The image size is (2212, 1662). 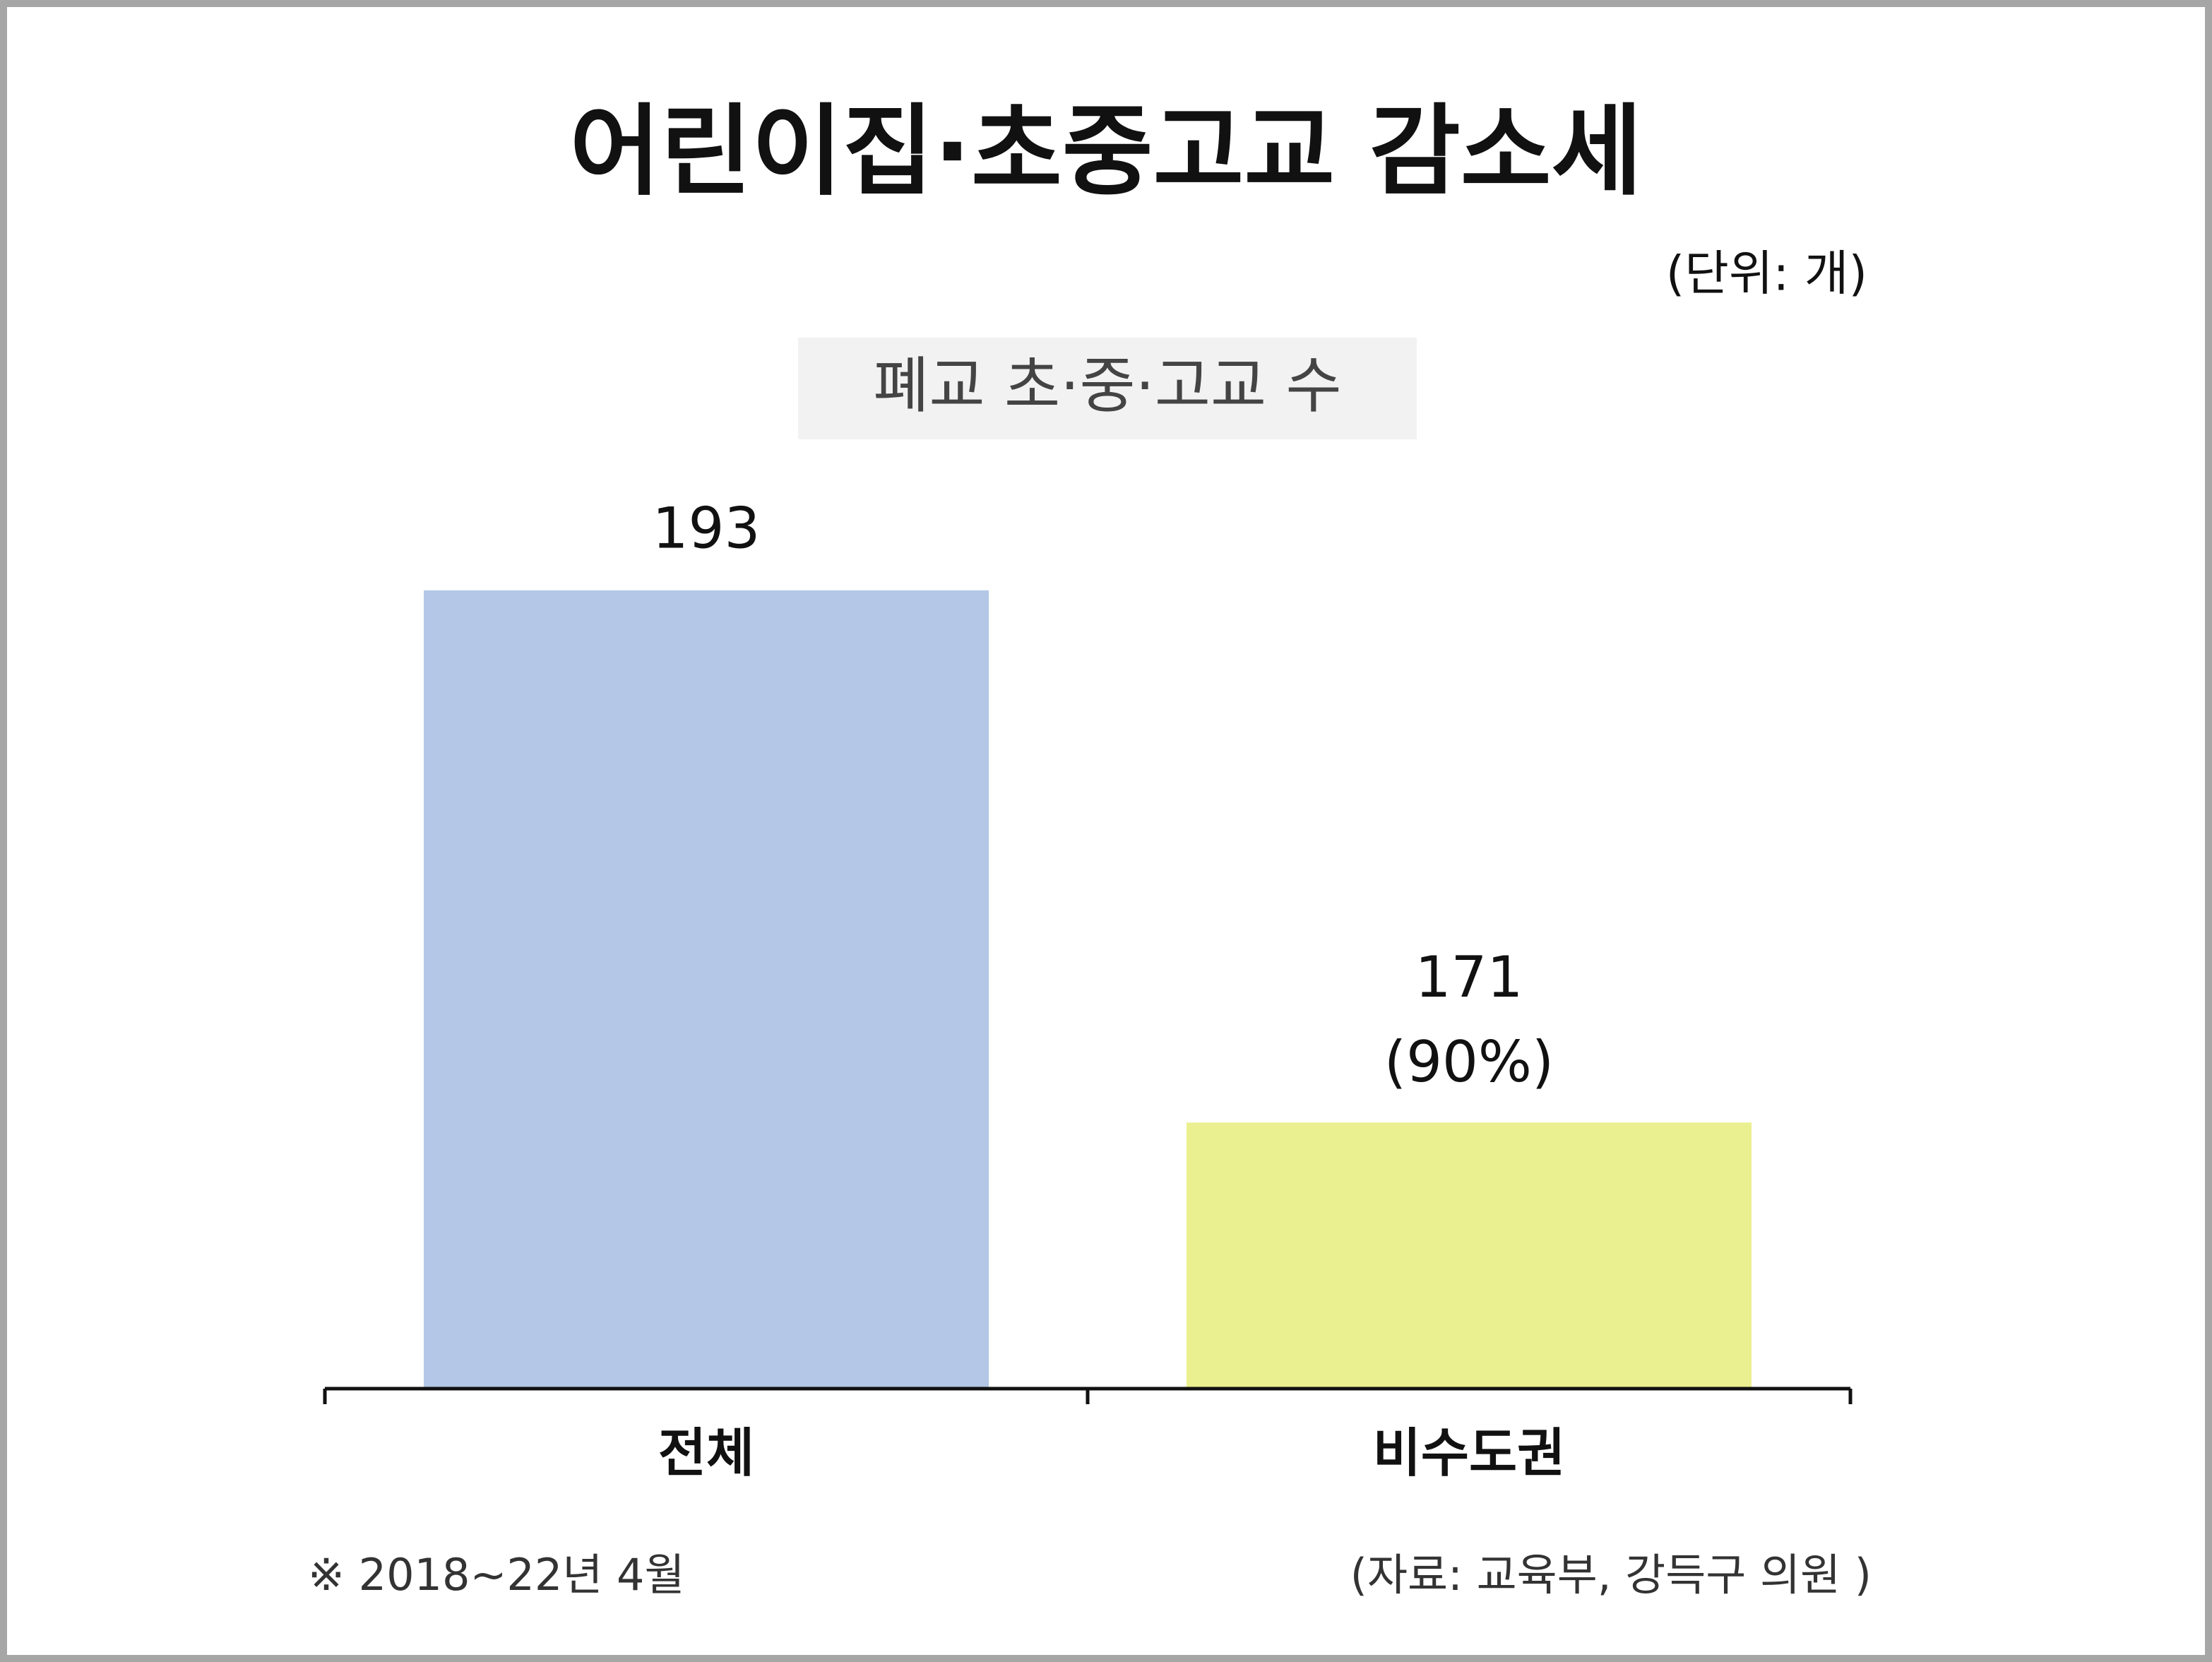 What do you see at coordinates (1611, 1575) in the screenshot?
I see `source: (자료: 교육부, 강득구 의원 )` at bounding box center [1611, 1575].